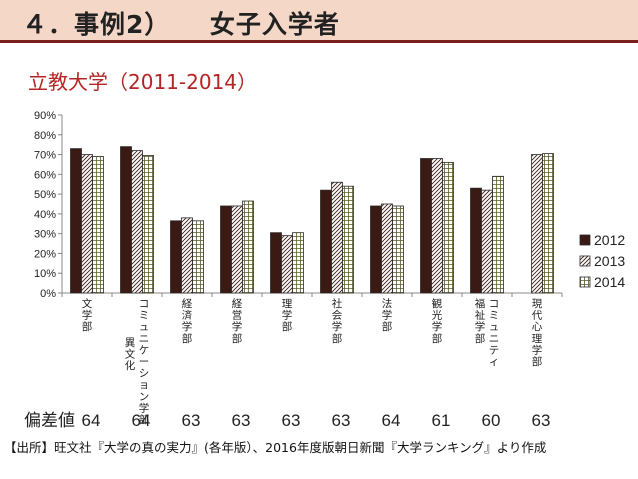  Describe the element at coordinates (480, 303) in the screenshot. I see `category-label-secondary-char: 福` at that location.